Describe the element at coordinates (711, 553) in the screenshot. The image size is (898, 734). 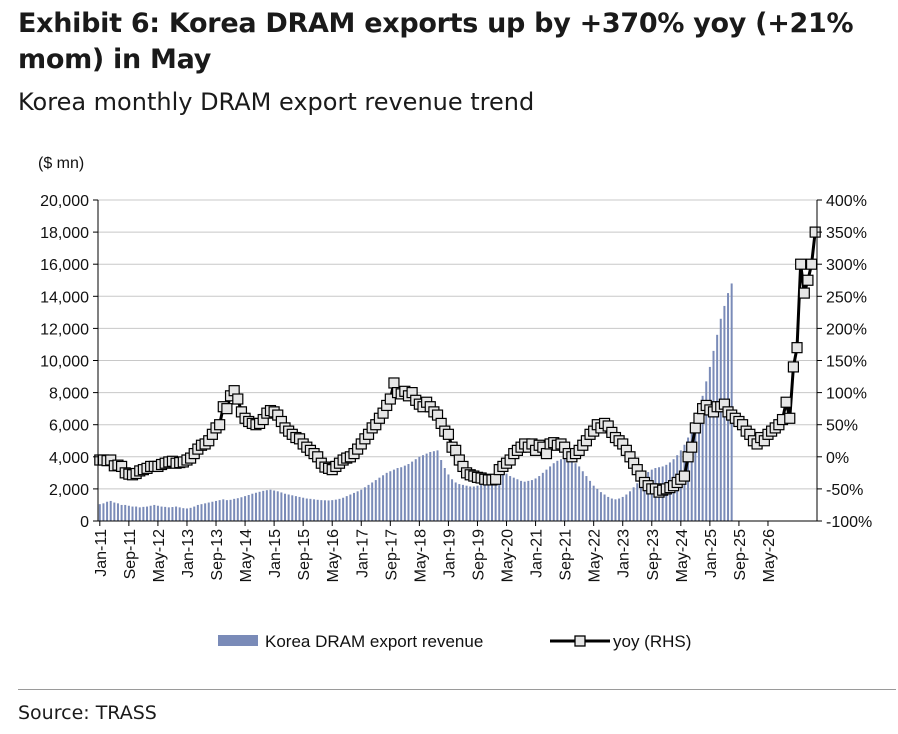
I see `x-tick-label: Jan-25` at that location.